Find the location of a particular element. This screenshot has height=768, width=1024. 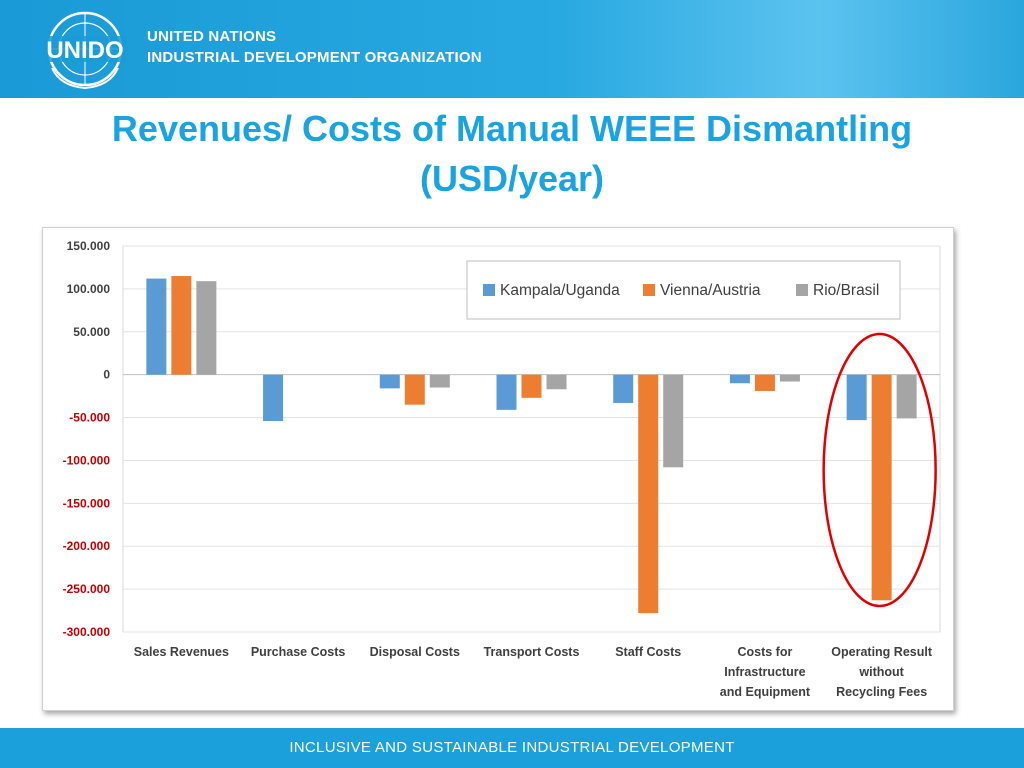

unido-emblem-icon: UNIDO is located at coordinates (85, 50).